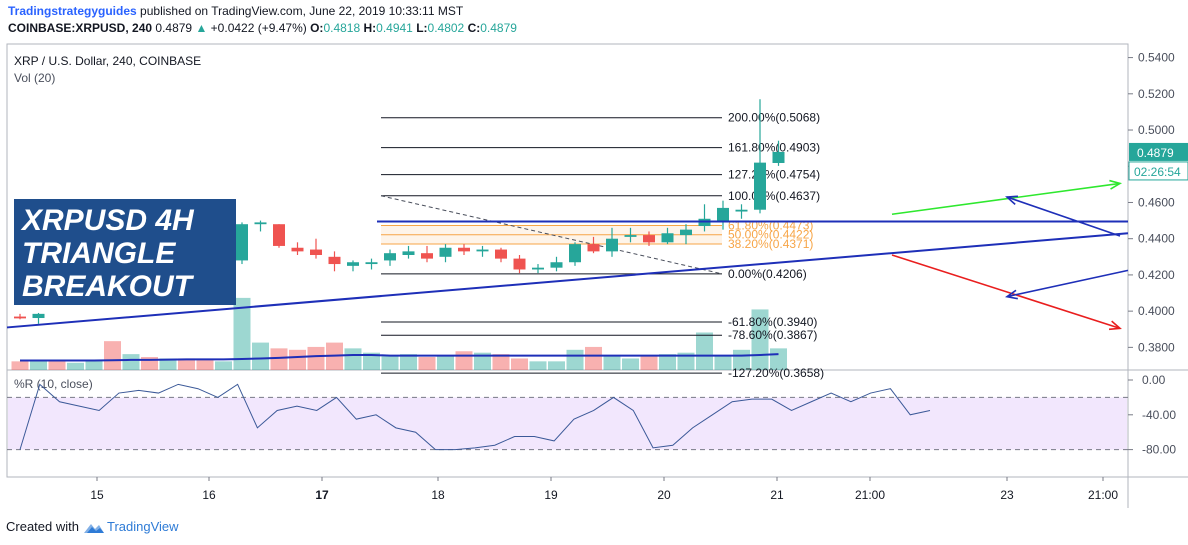 Image resolution: width=1188 pixels, height=545 pixels. What do you see at coordinates (1156, 347) in the screenshot?
I see `price-tick-label: 0.3800` at bounding box center [1156, 347].